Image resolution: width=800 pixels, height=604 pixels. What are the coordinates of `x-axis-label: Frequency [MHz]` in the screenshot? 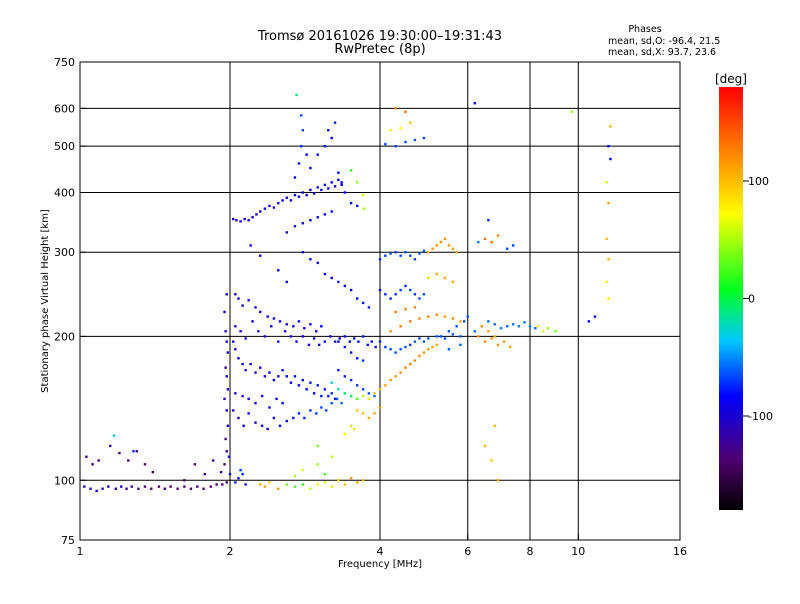 It's located at (380, 564).